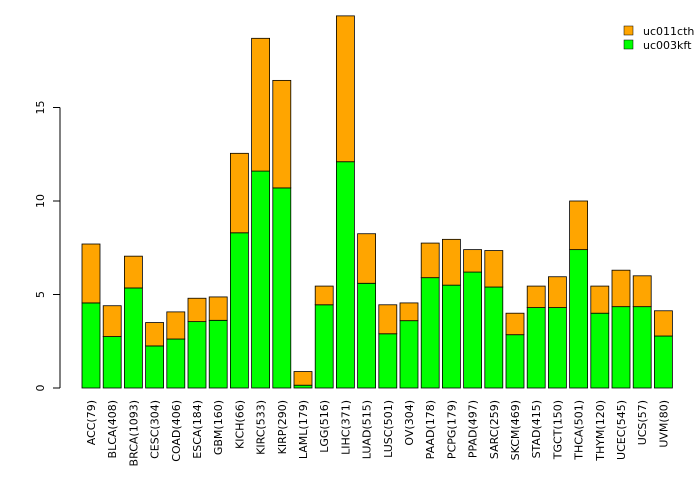  I want to click on x-tick-label: LGG(516), so click(324, 426).